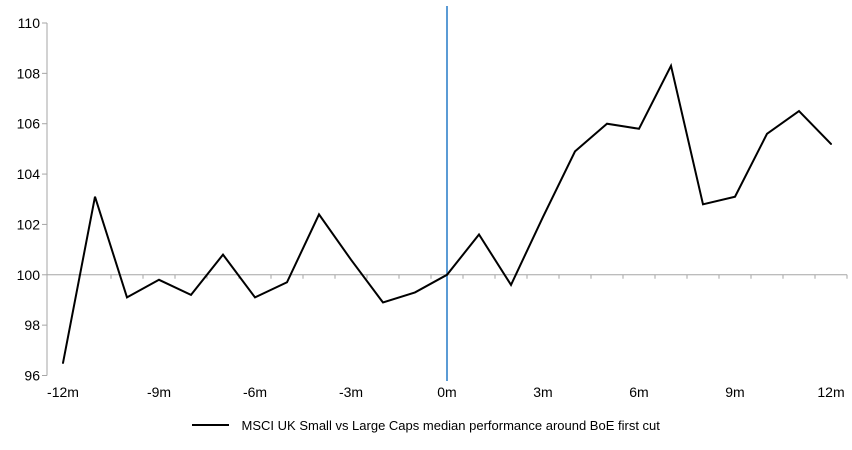 Image resolution: width=852 pixels, height=450 pixels. What do you see at coordinates (29, 224) in the screenshot?
I see `y-tick-label: 102` at bounding box center [29, 224].